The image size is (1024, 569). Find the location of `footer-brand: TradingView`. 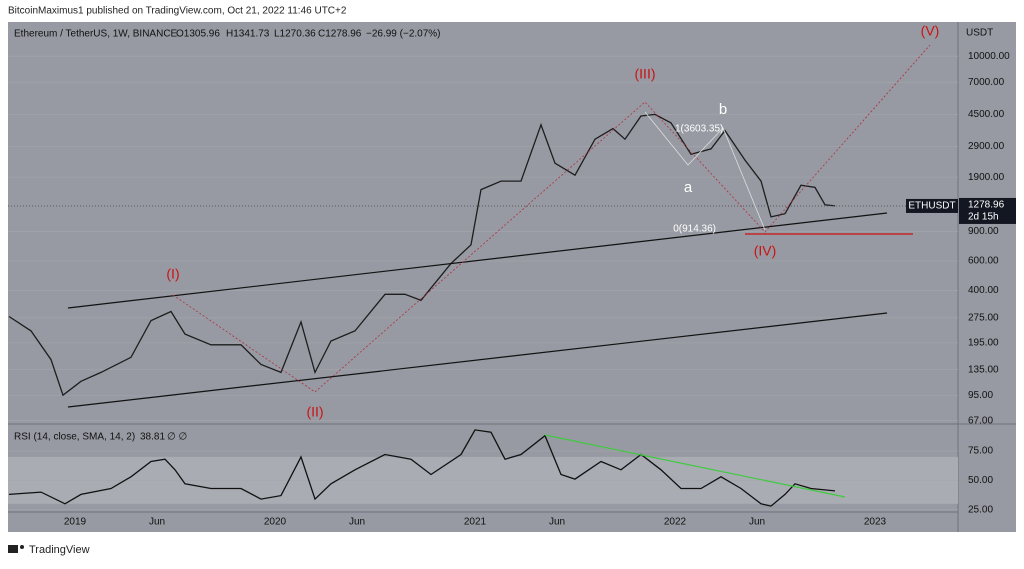

footer-brand: TradingView is located at coordinates (59, 550).